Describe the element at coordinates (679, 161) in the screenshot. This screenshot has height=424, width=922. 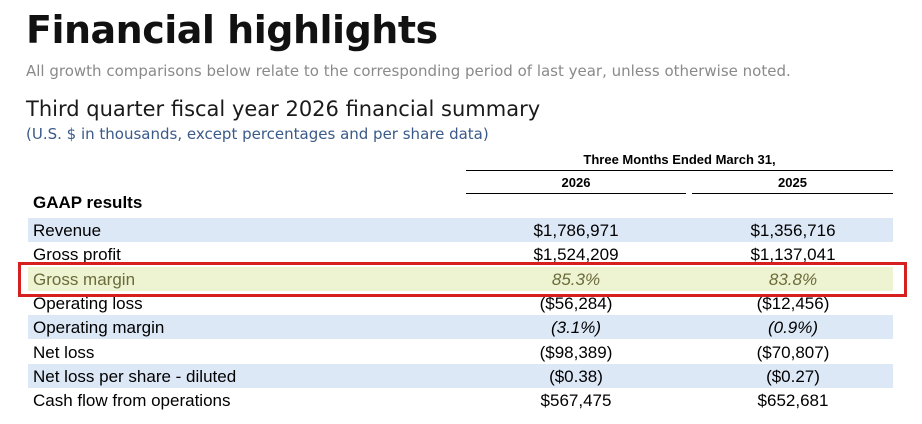
I see `period-header: Three Months Ended March 31,` at that location.